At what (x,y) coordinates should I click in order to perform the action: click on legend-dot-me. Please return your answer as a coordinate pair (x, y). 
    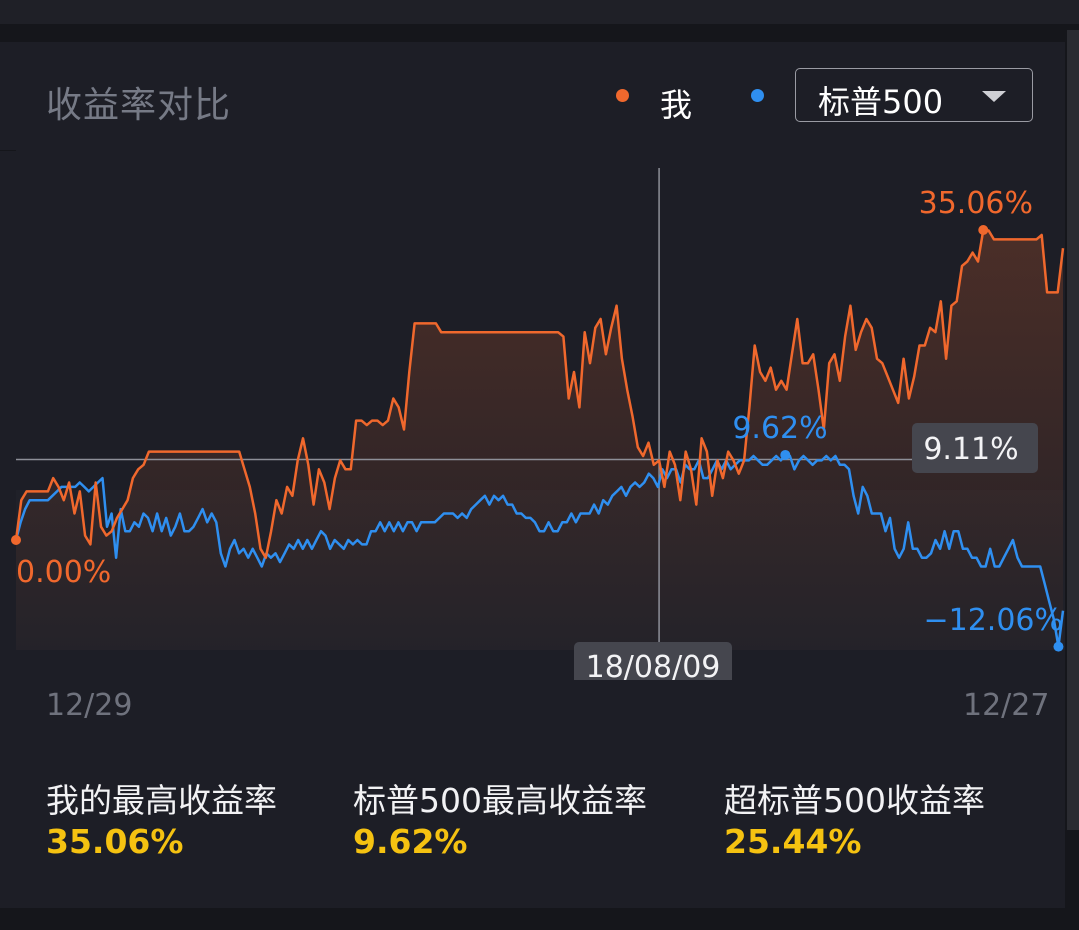
    Looking at the image, I should click on (622, 95).